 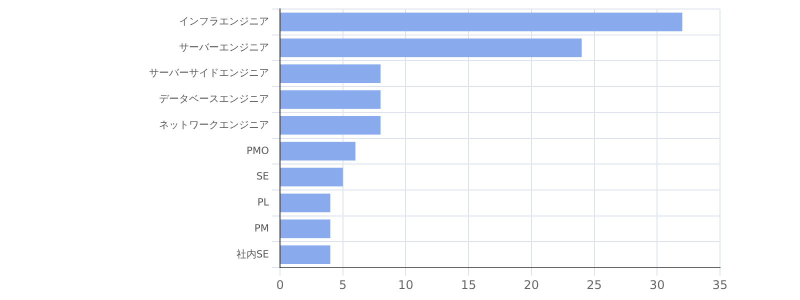 What do you see at coordinates (532, 285) in the screenshot?
I see `x-tick-label: 20` at bounding box center [532, 285].